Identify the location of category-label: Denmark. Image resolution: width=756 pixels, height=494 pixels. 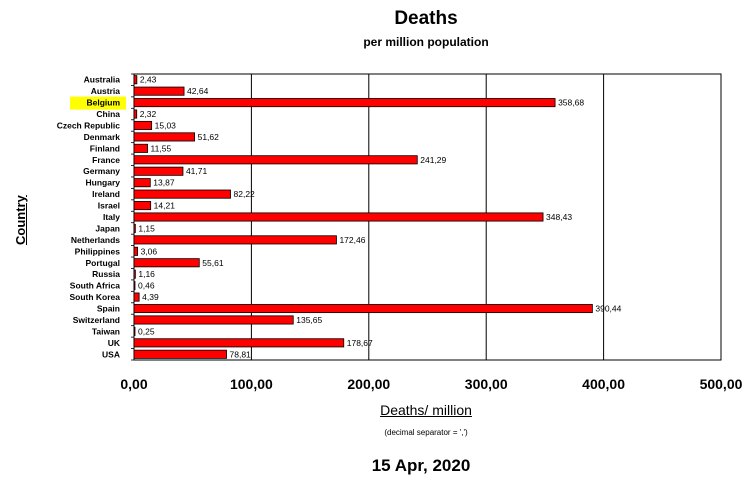
(102, 137).